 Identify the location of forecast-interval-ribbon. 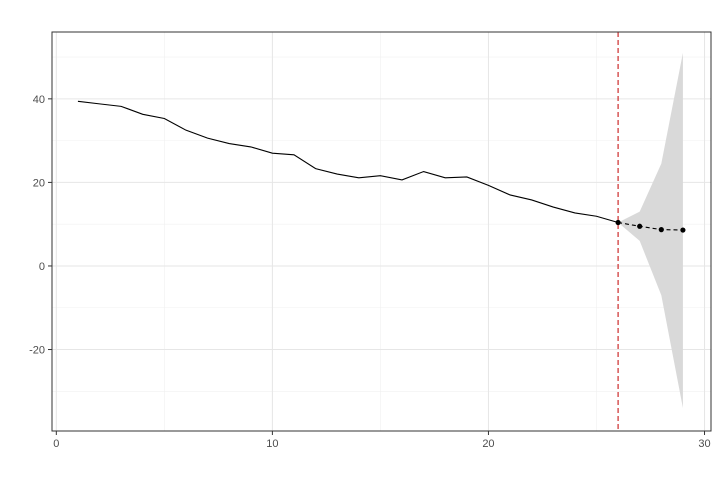
(650, 230).